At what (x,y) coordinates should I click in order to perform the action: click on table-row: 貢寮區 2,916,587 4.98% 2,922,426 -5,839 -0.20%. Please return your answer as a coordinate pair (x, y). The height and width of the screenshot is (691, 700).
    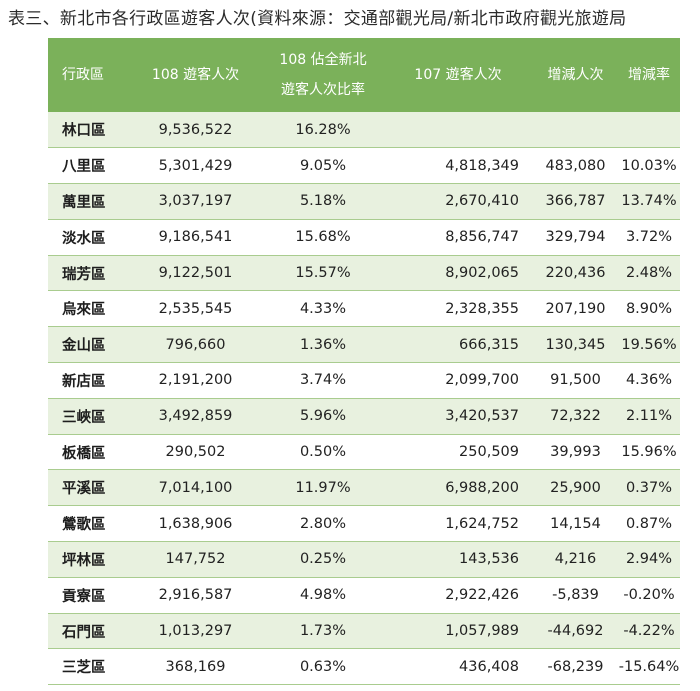
    Looking at the image, I should click on (364, 595).